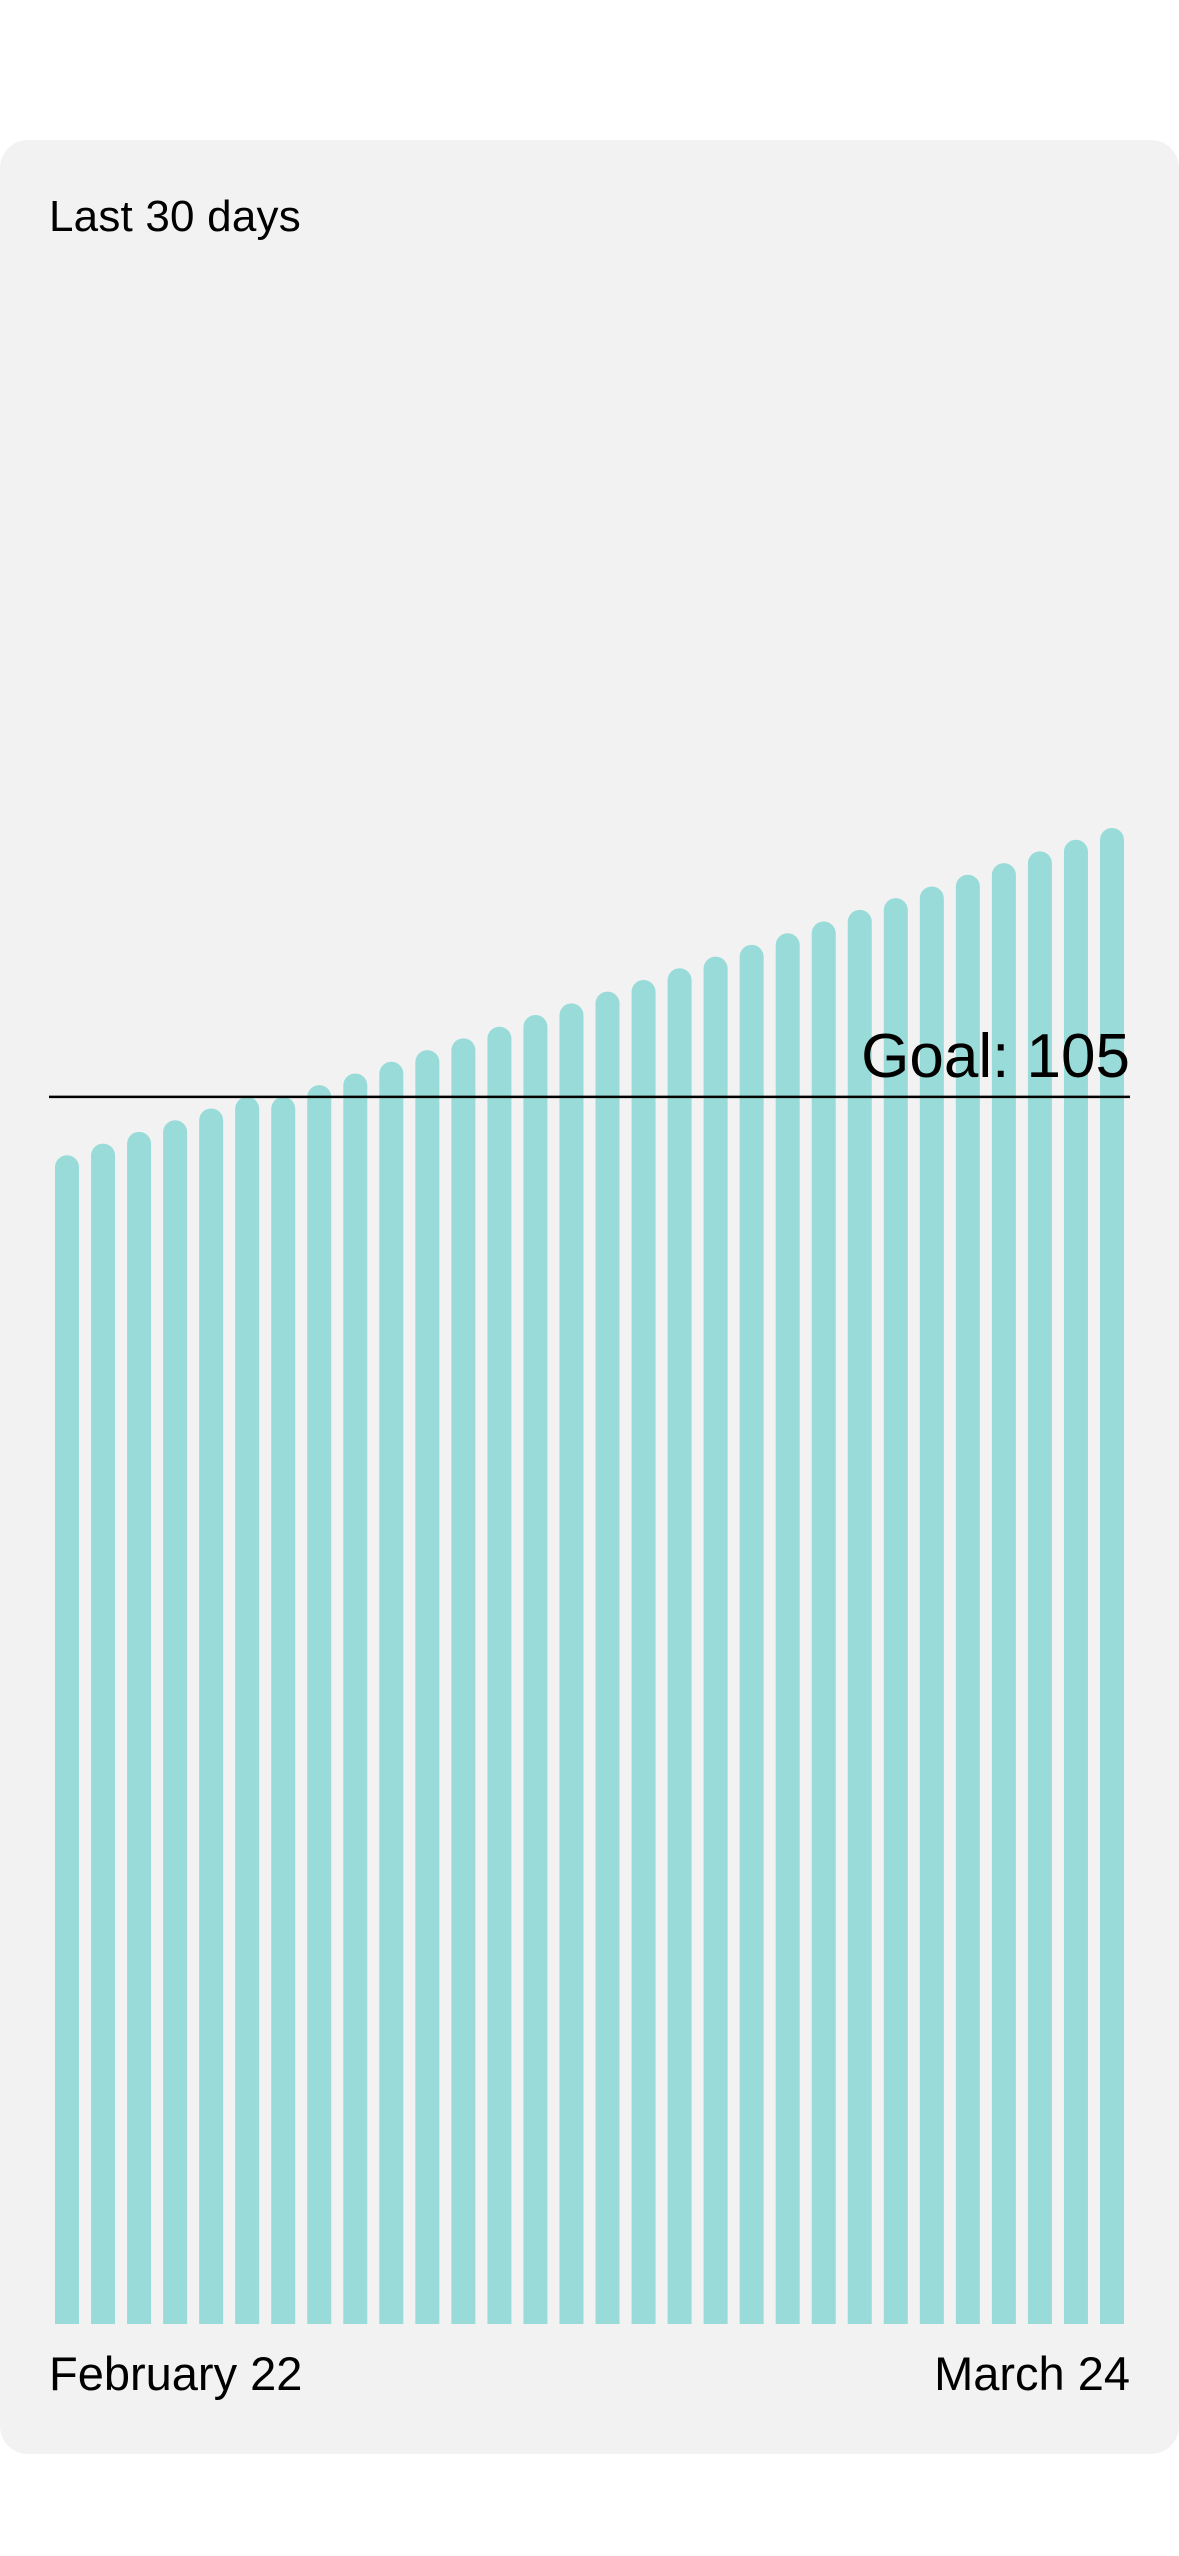 Image resolution: width=1179 pixels, height=2556 pixels. What do you see at coordinates (995, 1056) in the screenshot?
I see `goal-label: Goal: 105` at bounding box center [995, 1056].